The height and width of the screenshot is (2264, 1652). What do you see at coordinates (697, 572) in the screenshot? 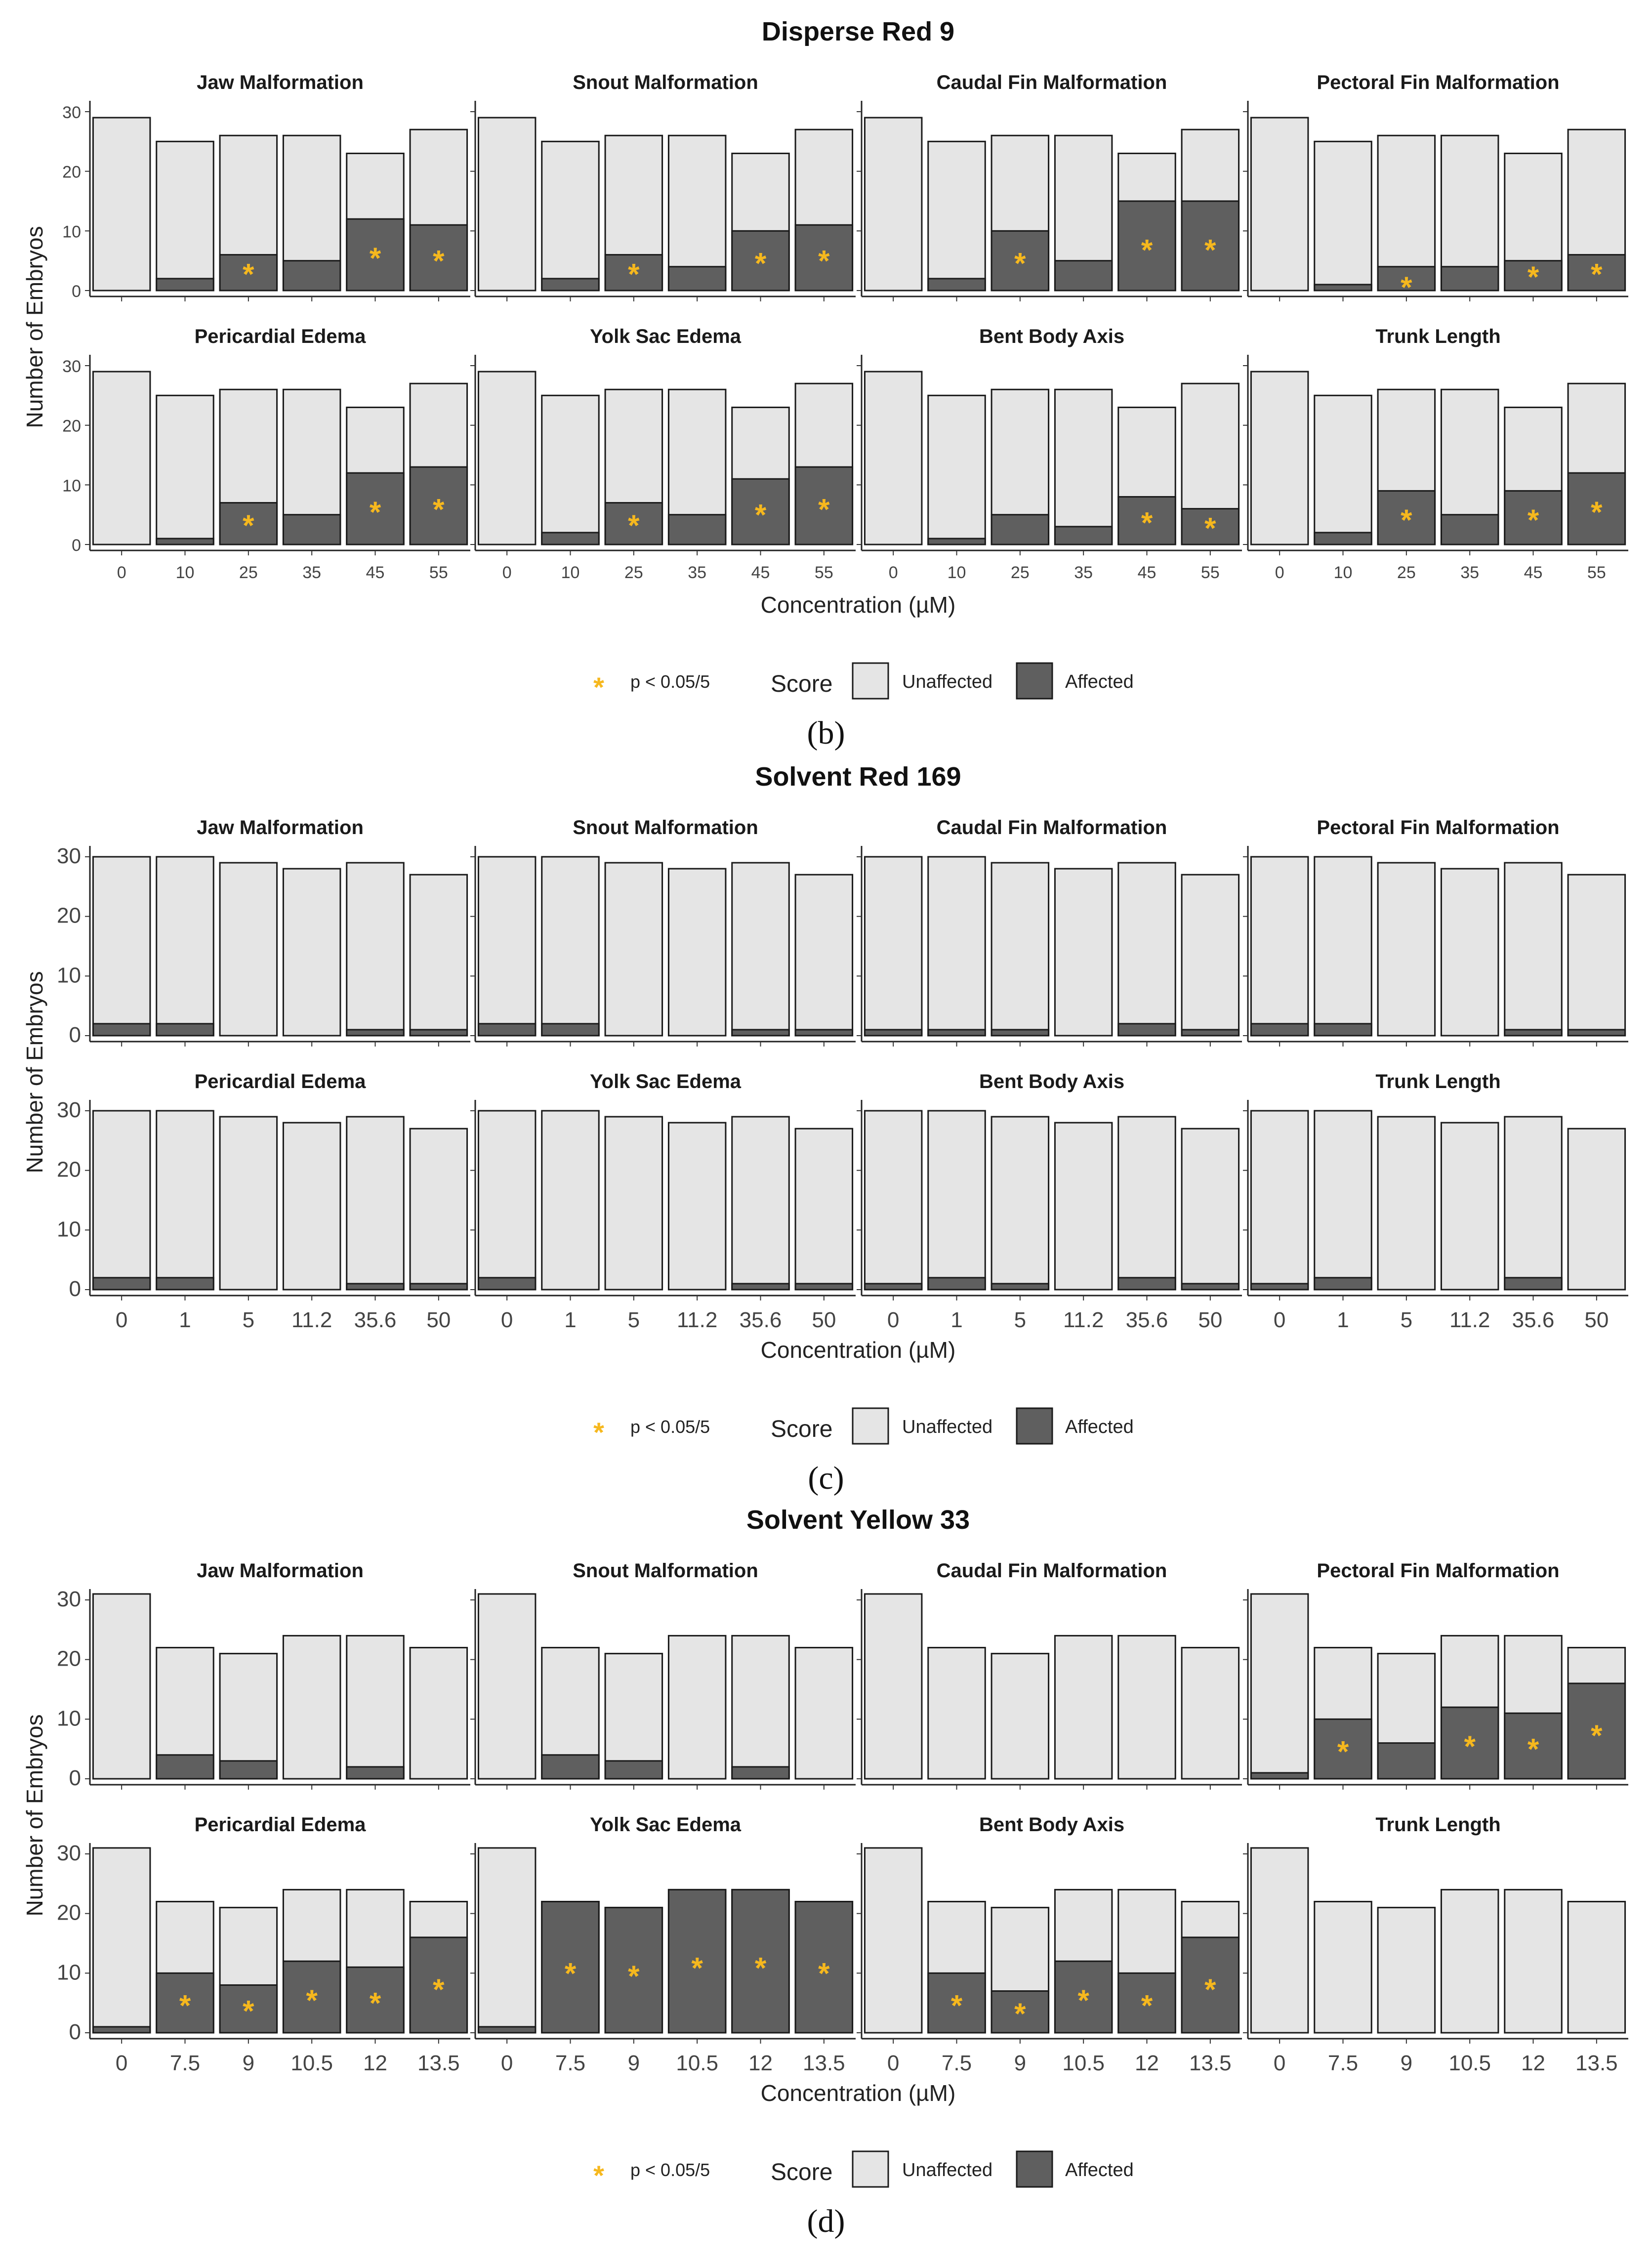
I see `x-tick-label: 35` at bounding box center [697, 572].